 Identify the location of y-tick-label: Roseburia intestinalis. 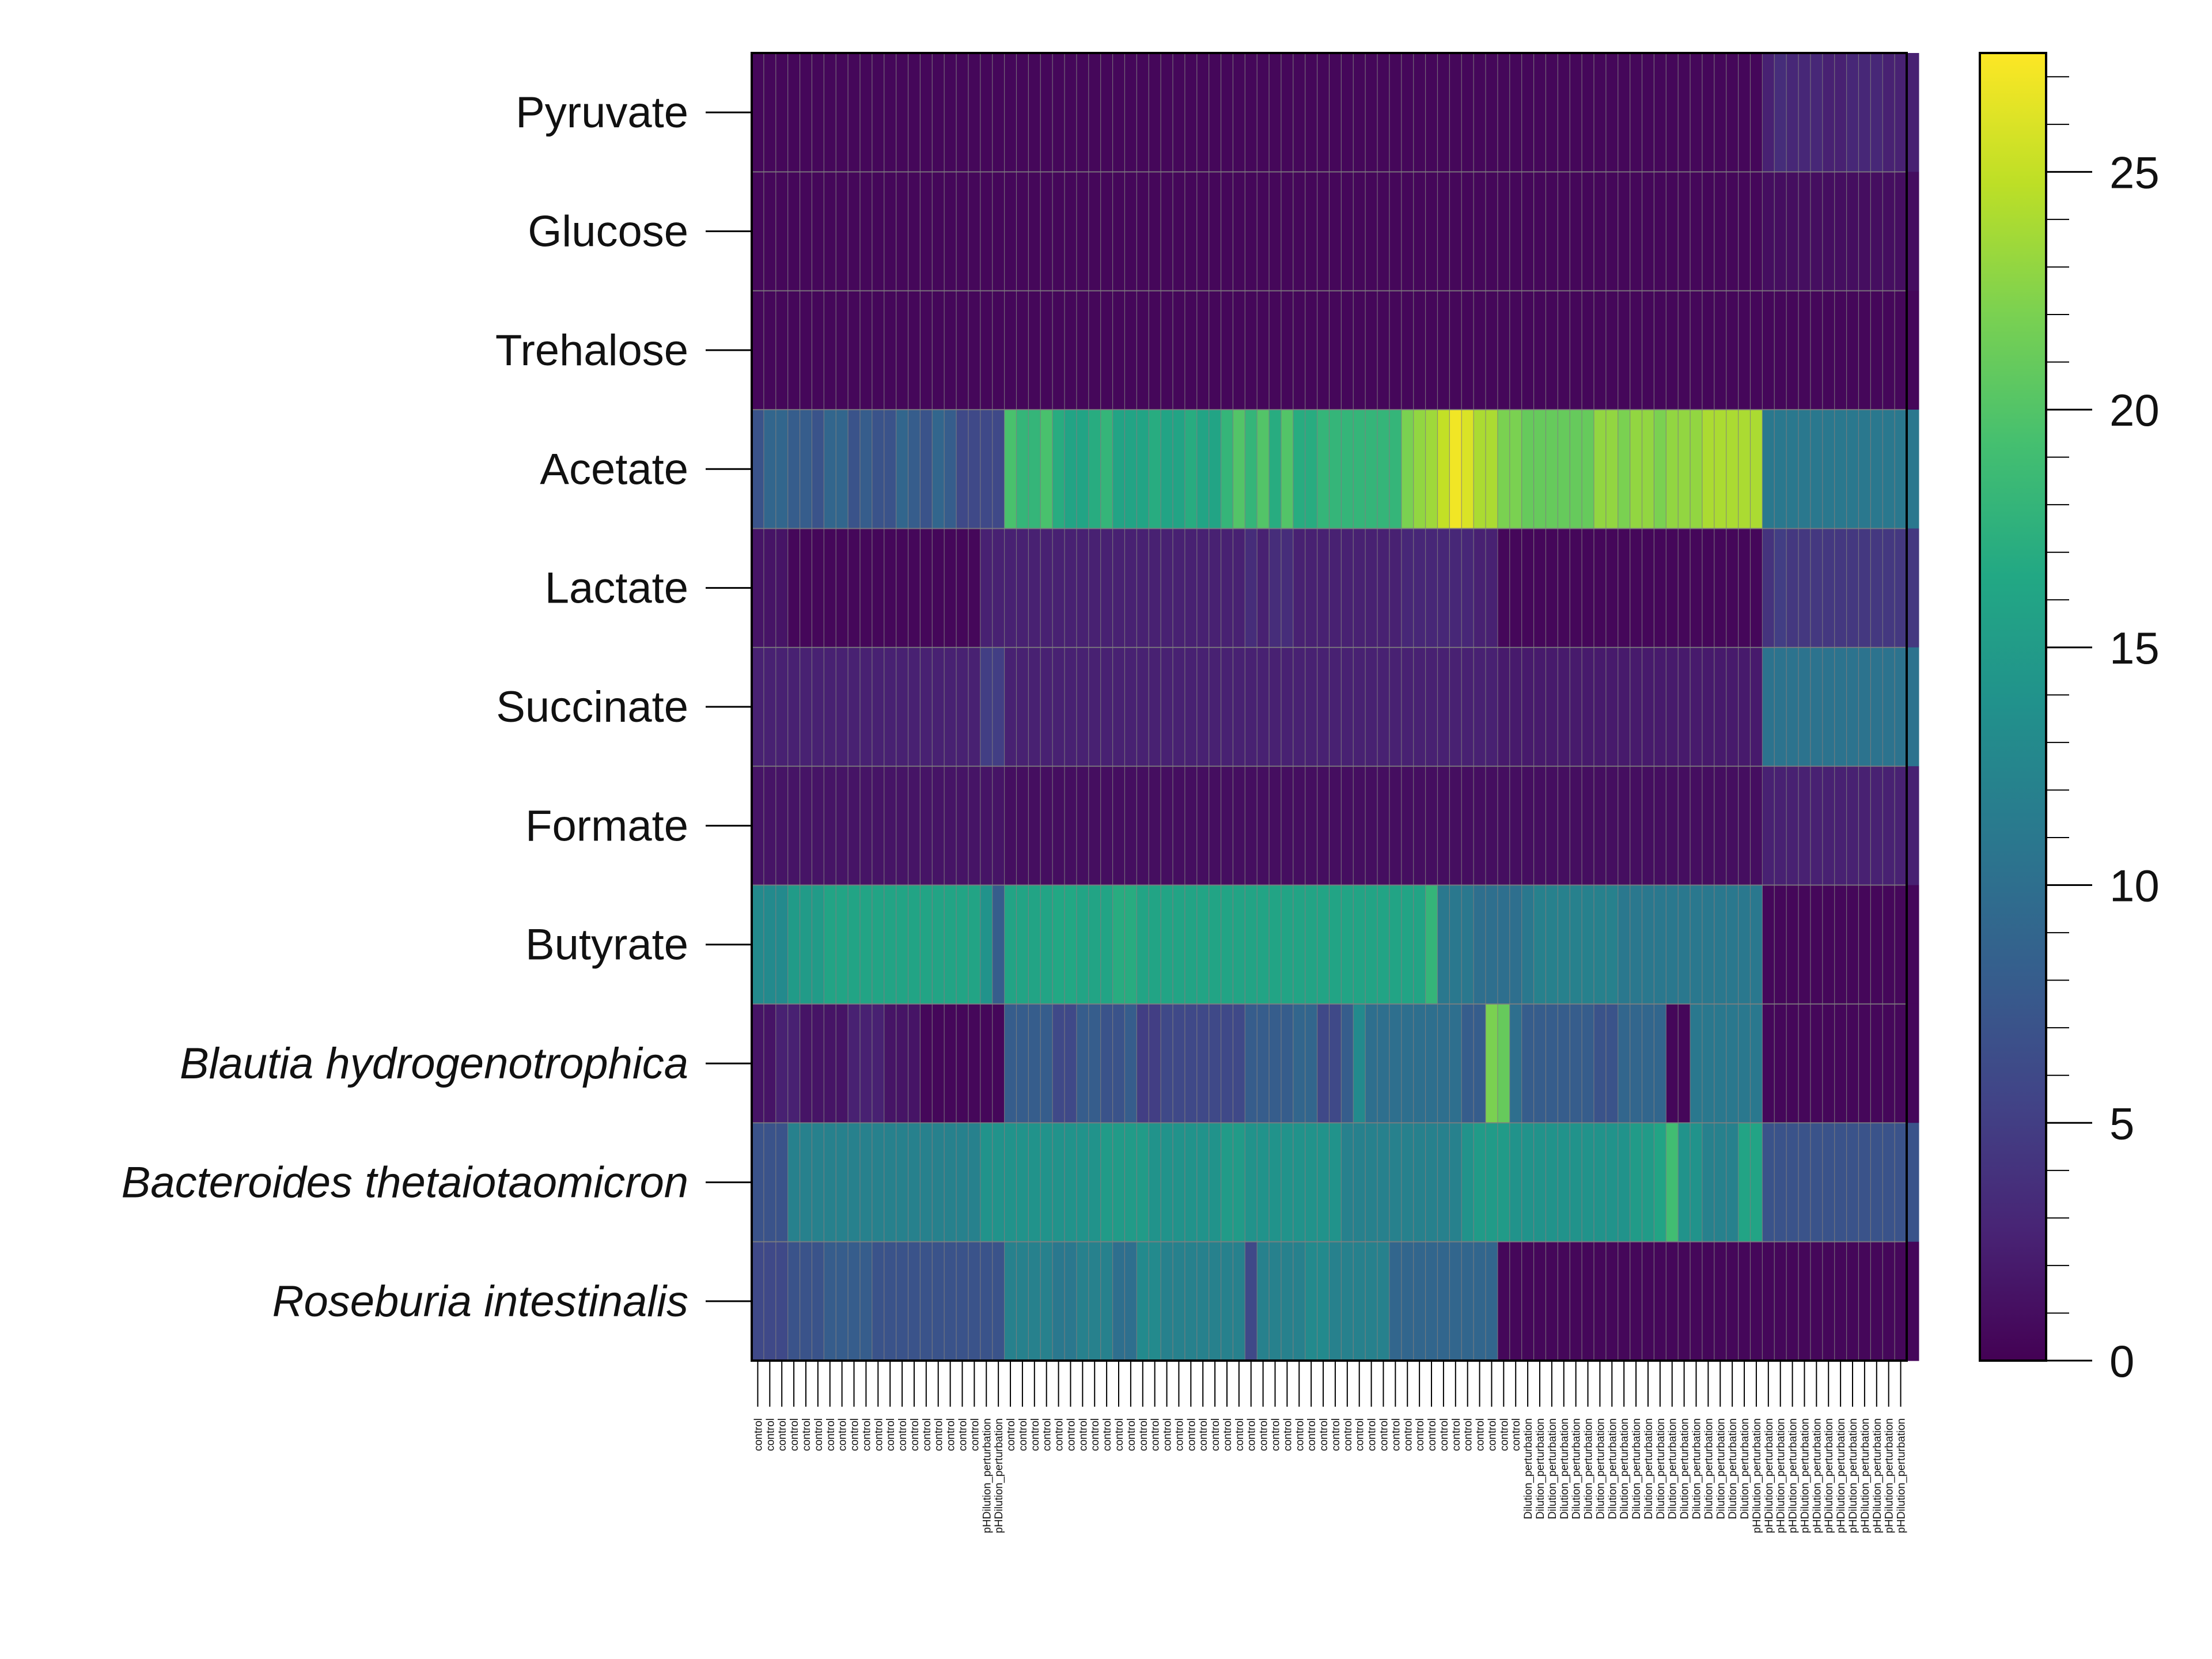
(480, 1301).